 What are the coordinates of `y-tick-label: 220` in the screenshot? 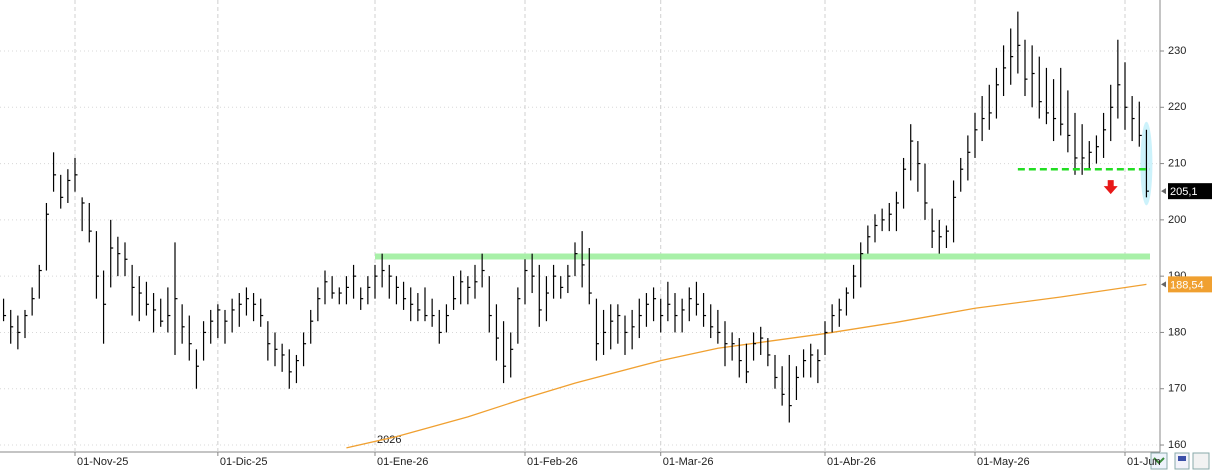 It's located at (1177, 107).